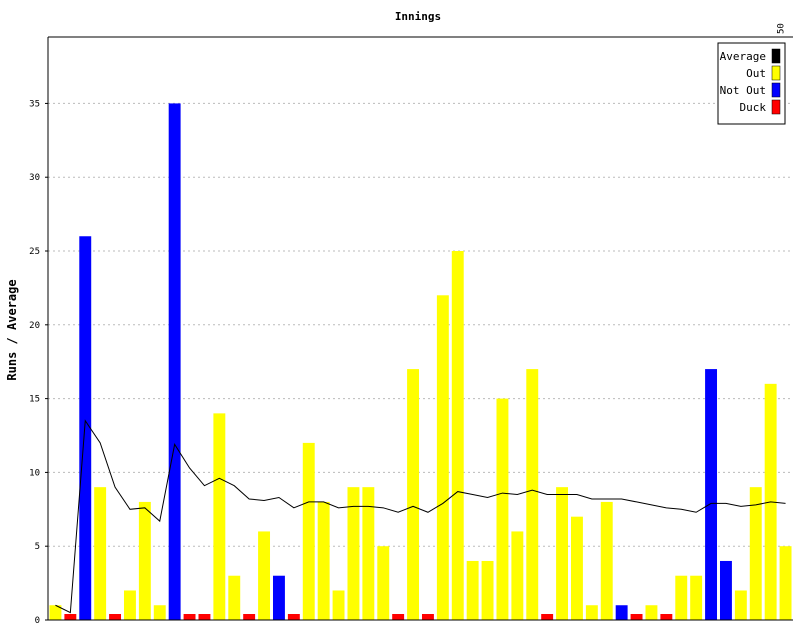 The width and height of the screenshot is (800, 640). What do you see at coordinates (756, 73) in the screenshot?
I see `legend-label-out: Out` at bounding box center [756, 73].